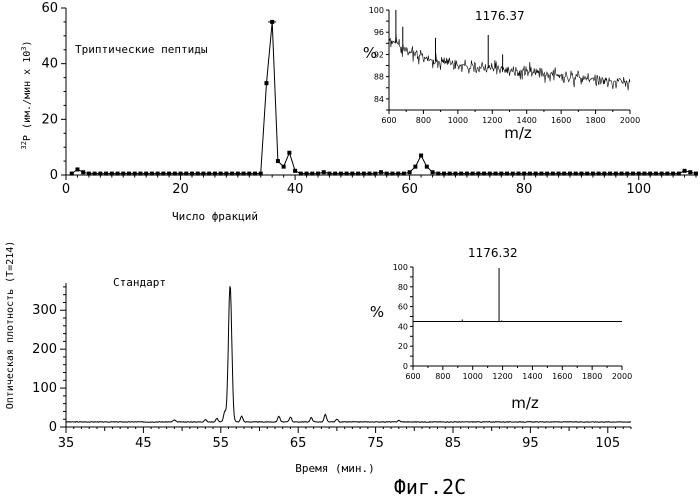  I want to click on top-inset-xlabel: m/z, so click(518, 133).